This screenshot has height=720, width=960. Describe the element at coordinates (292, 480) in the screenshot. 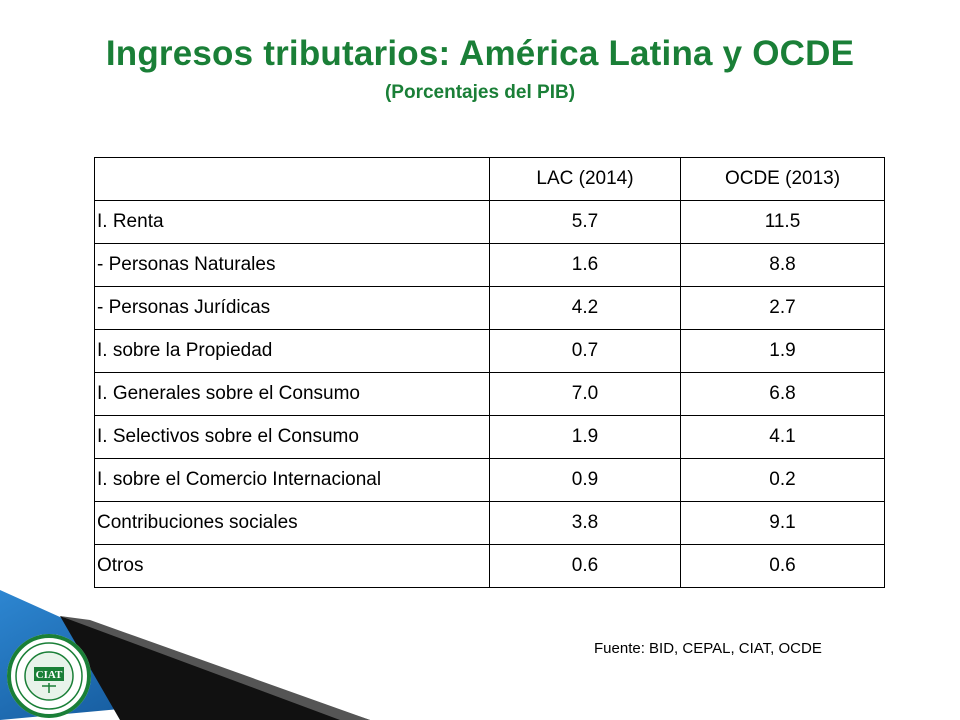

I see `row-label: I. sobre el Comercio Internacional` at that location.